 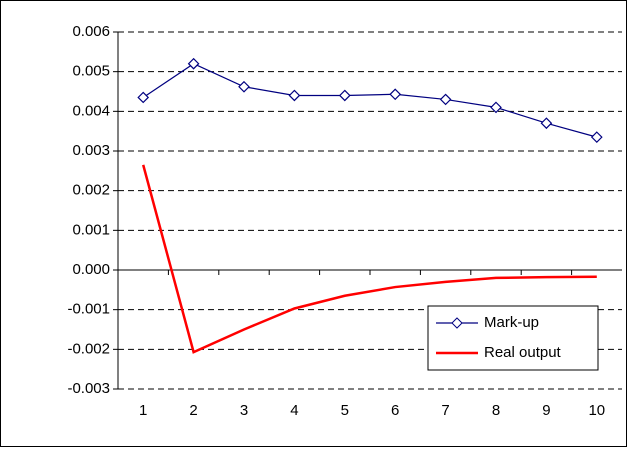 I want to click on legend-marker, so click(x=457, y=323).